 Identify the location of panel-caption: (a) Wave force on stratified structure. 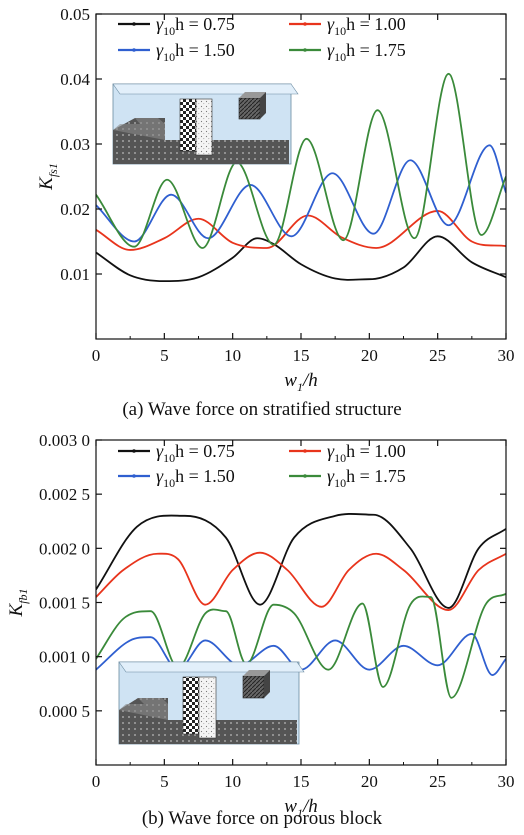
(261, 409).